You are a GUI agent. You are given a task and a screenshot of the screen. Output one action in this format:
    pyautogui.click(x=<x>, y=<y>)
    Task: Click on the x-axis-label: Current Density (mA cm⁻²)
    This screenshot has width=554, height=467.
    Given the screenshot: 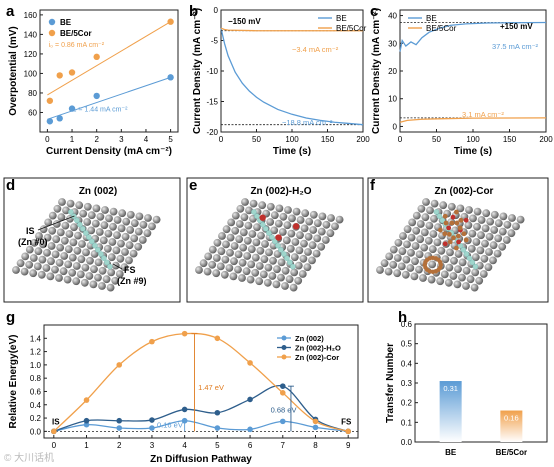 What is the action you would take?
    pyautogui.click(x=109, y=151)
    